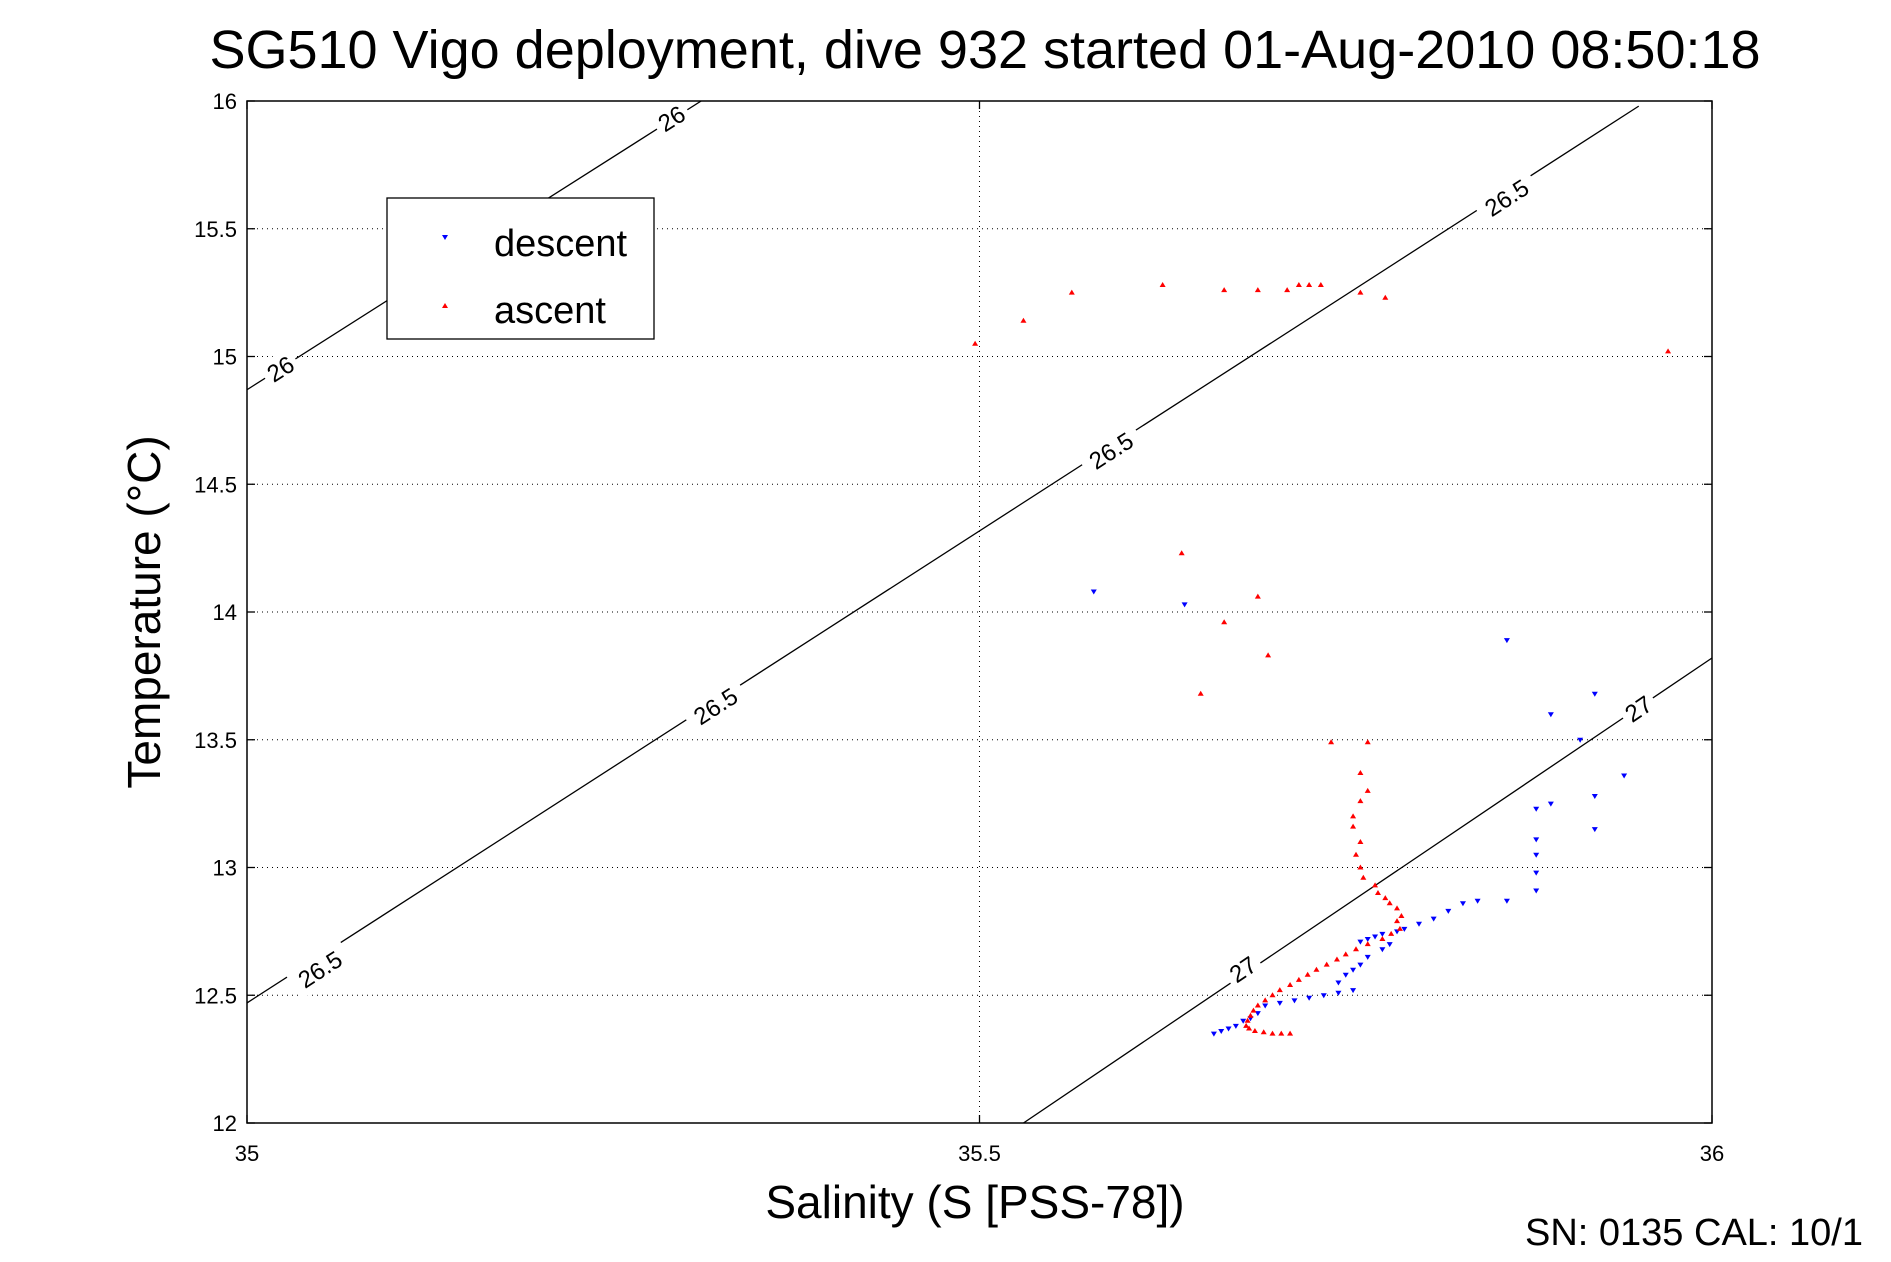 The image size is (1891, 1262). I want to click on y-tick-label: 14.5, so click(215, 484).